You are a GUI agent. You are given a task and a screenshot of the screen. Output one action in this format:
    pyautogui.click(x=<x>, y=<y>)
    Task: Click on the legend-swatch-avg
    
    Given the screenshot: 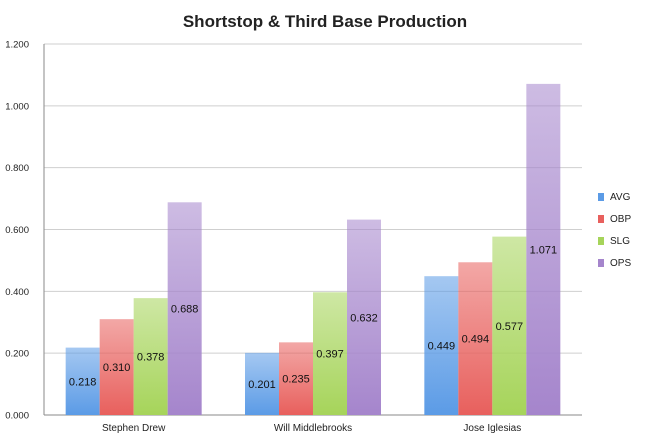 What is the action you would take?
    pyautogui.click(x=601, y=197)
    